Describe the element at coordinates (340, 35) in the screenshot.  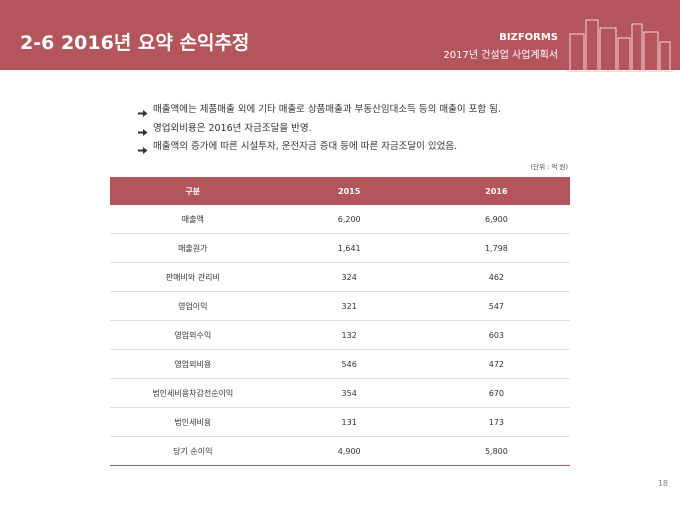
I see `header-band` at that location.